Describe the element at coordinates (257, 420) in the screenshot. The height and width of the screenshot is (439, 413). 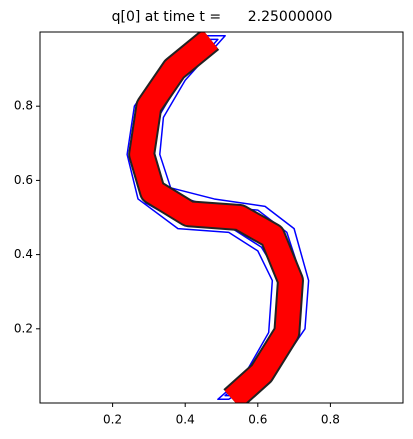
I see `x-tick-label: 0.6` at that location.